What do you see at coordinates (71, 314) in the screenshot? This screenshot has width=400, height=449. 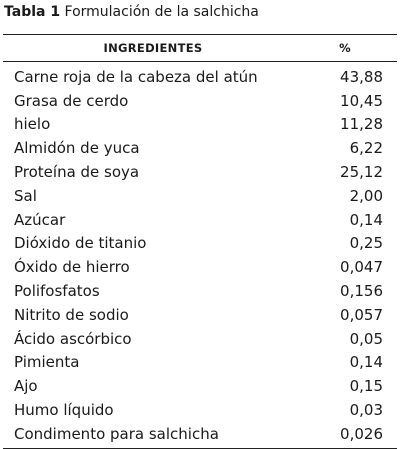 I see `ingredient-cell: Nitrito de sodio` at bounding box center [71, 314].